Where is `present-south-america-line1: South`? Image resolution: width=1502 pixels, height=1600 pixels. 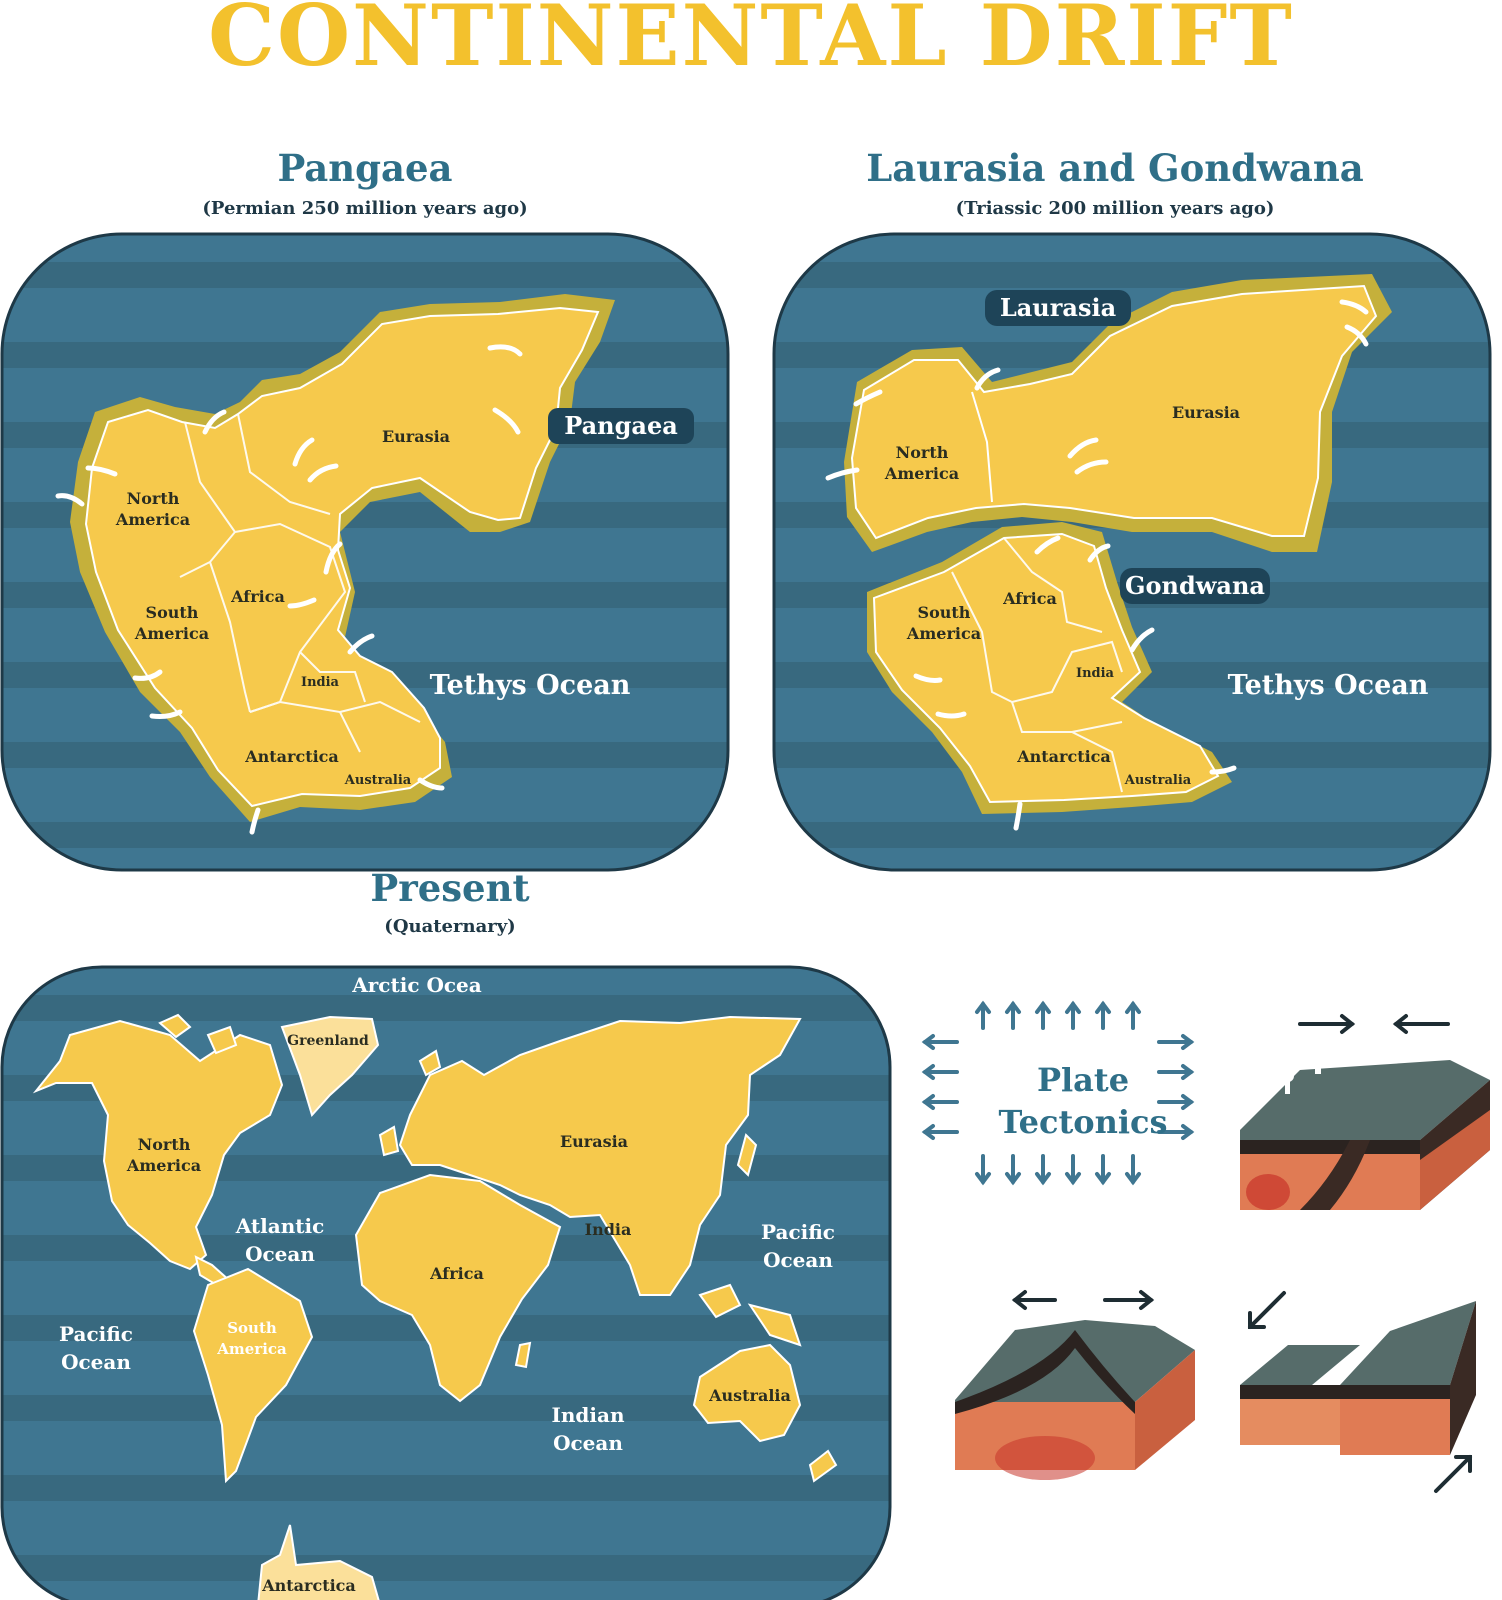
present-south-america-line1: South is located at coordinates (252, 1328).